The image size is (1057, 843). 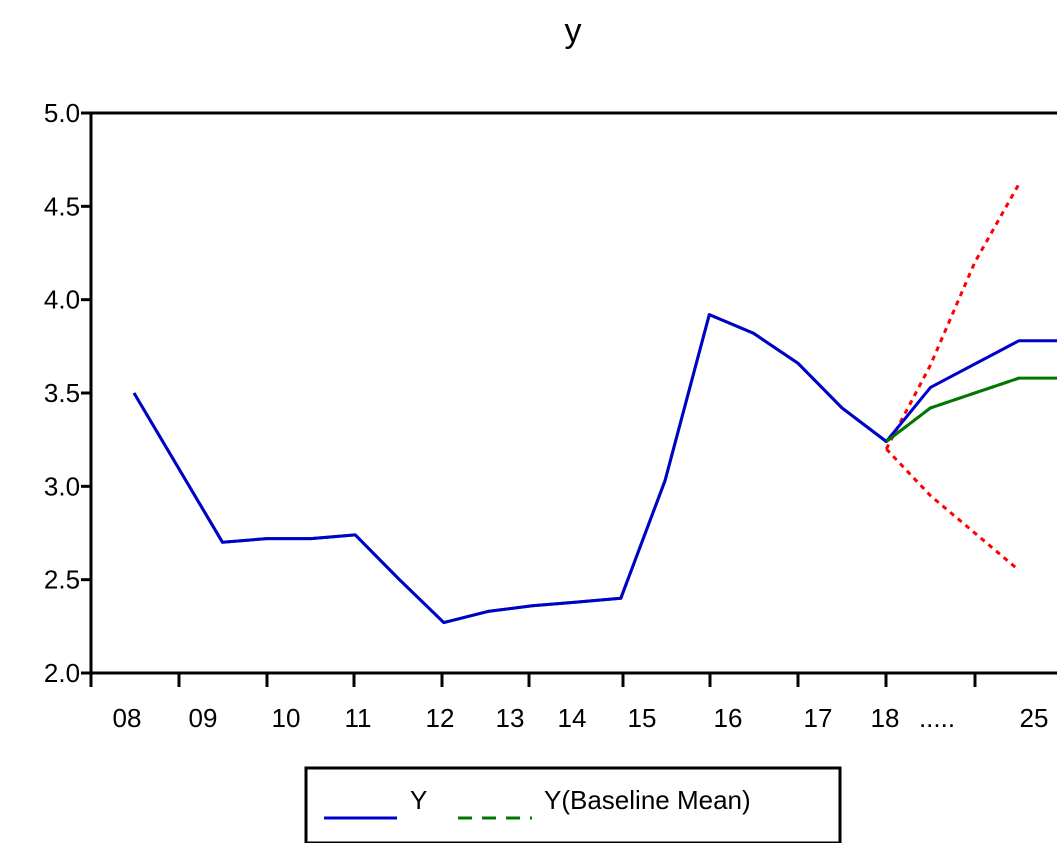 What do you see at coordinates (510, 718) in the screenshot?
I see `x-tick-label: 13` at bounding box center [510, 718].